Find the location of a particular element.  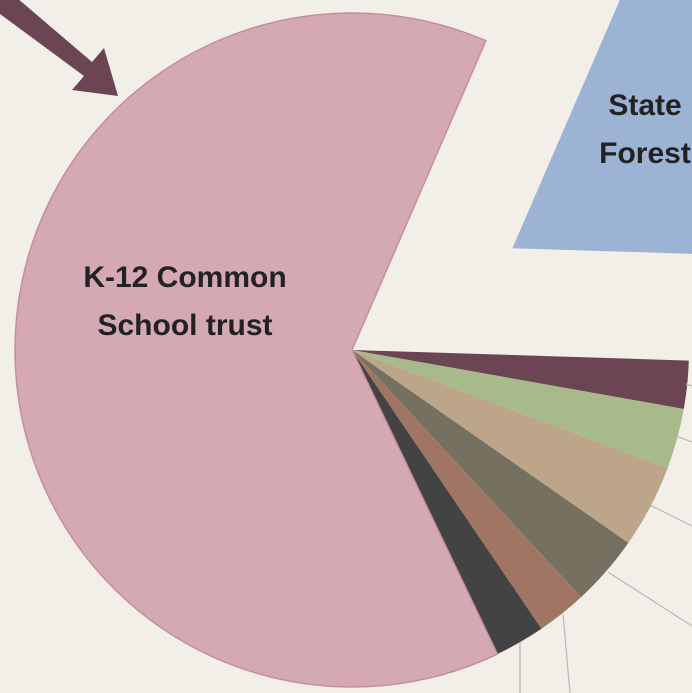

arrow is located at coordinates (59, 48).